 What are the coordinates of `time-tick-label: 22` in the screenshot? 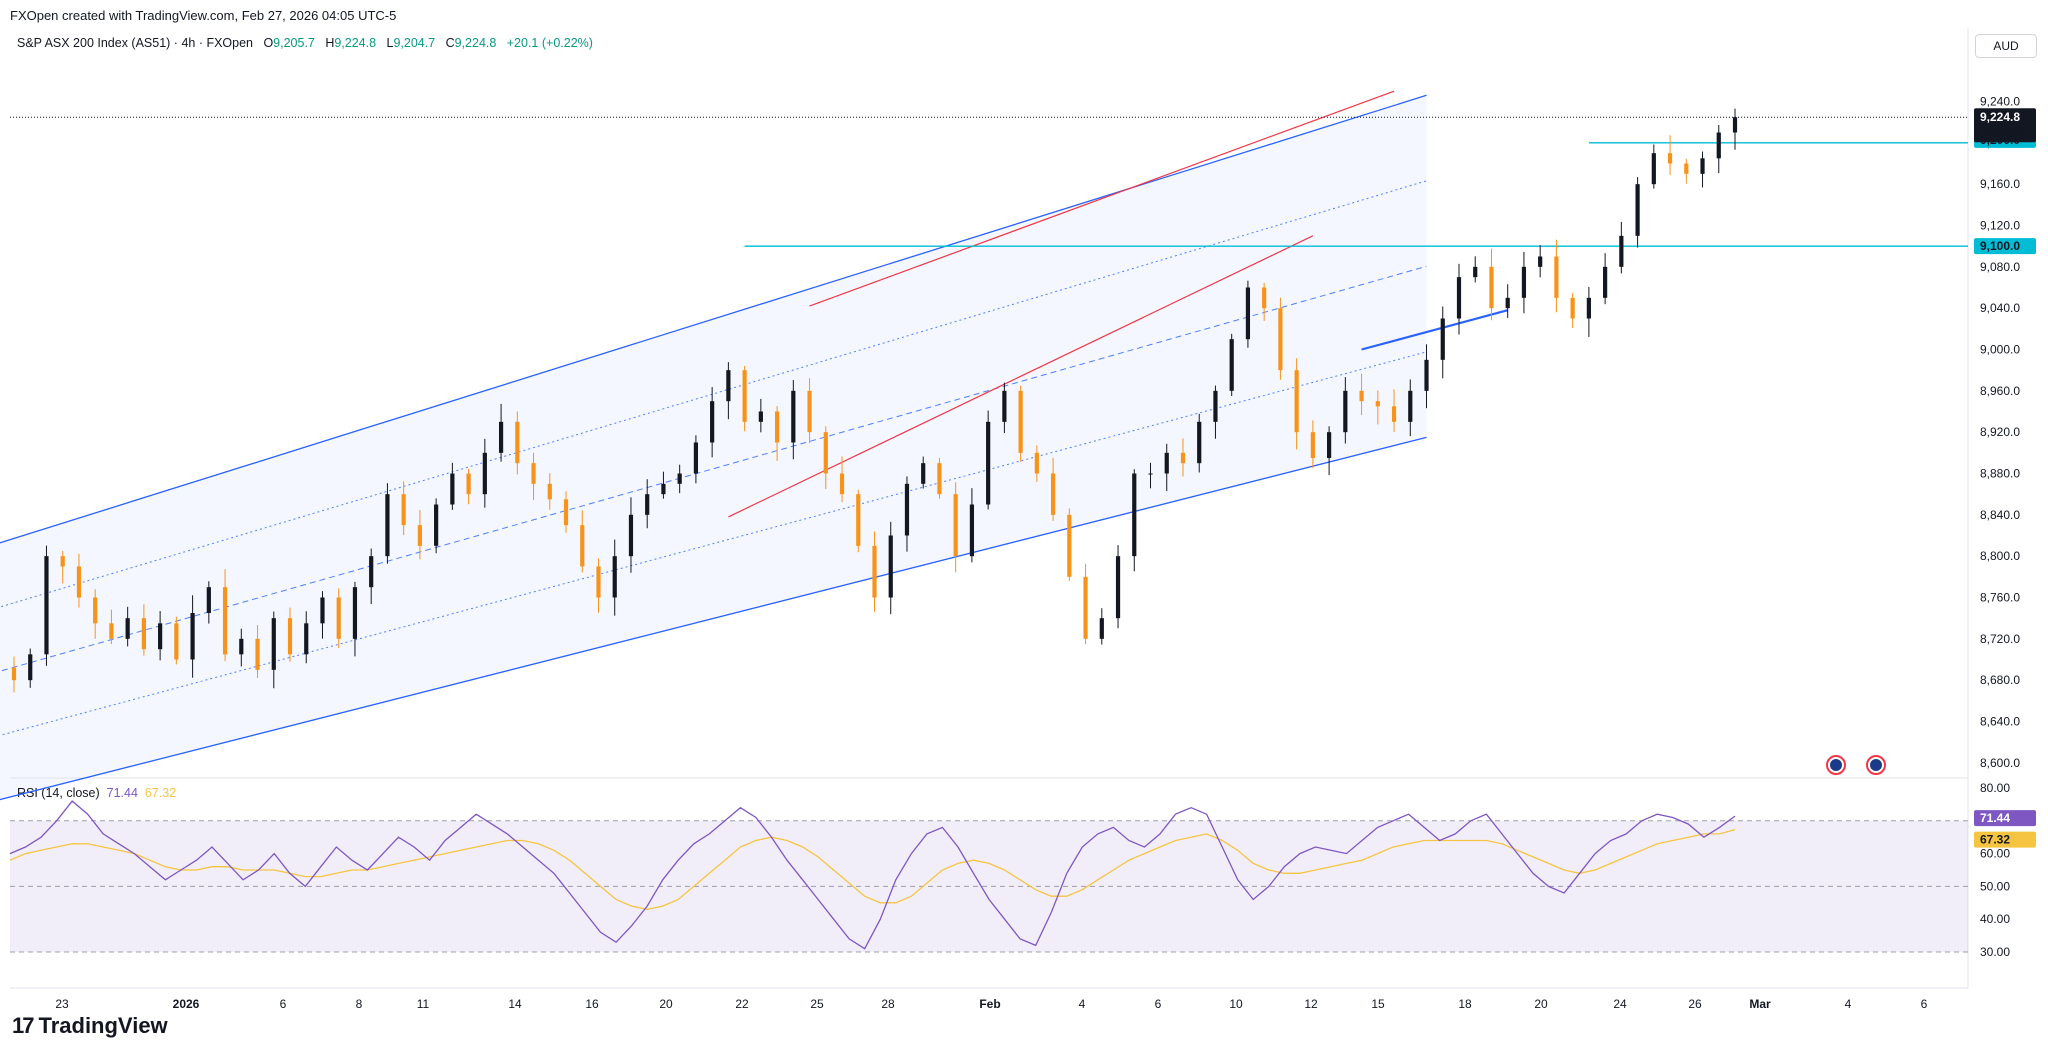 It's located at (742, 1004).